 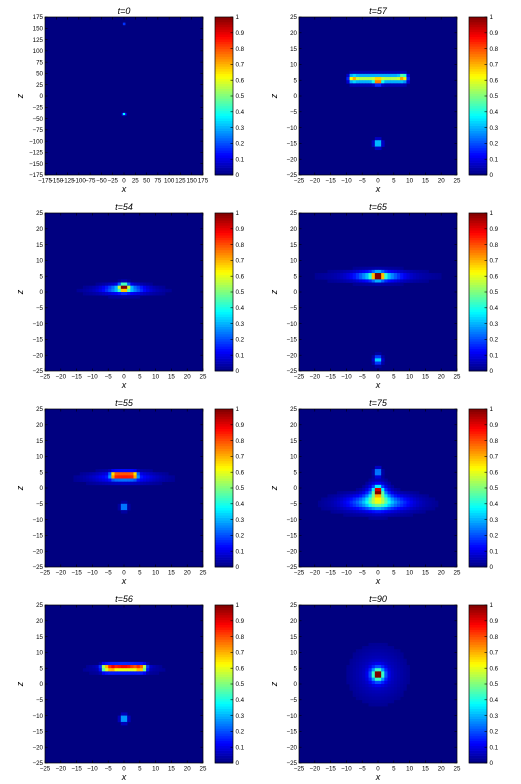 I want to click on y-tick-label: 15, so click(x=293, y=637).